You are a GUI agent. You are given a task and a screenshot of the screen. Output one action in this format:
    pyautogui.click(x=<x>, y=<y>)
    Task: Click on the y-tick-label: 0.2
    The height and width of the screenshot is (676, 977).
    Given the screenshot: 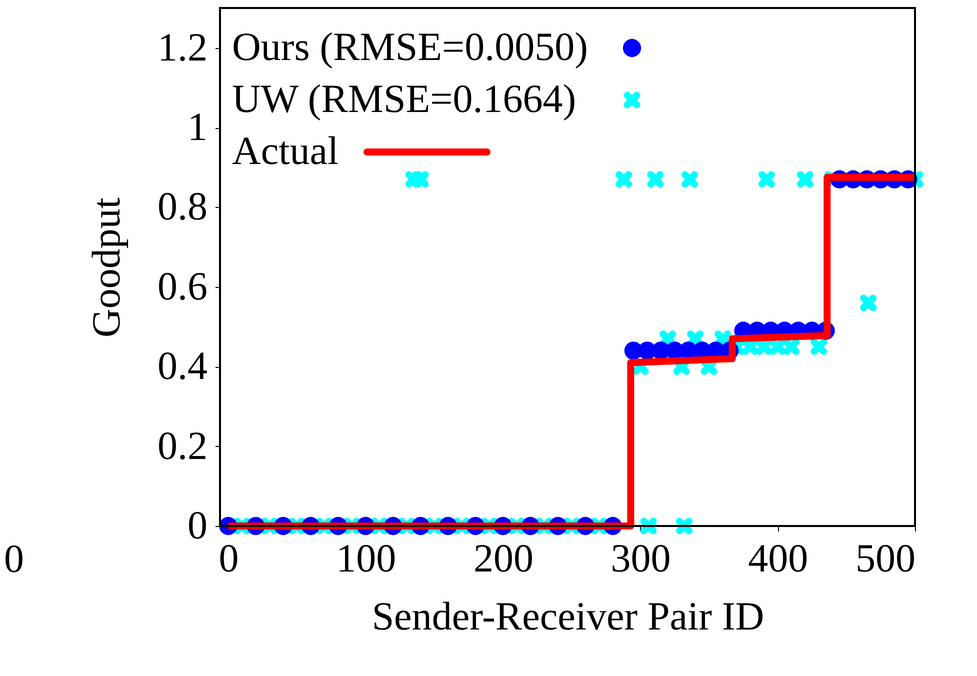 What is the action you would take?
    pyautogui.click(x=183, y=445)
    